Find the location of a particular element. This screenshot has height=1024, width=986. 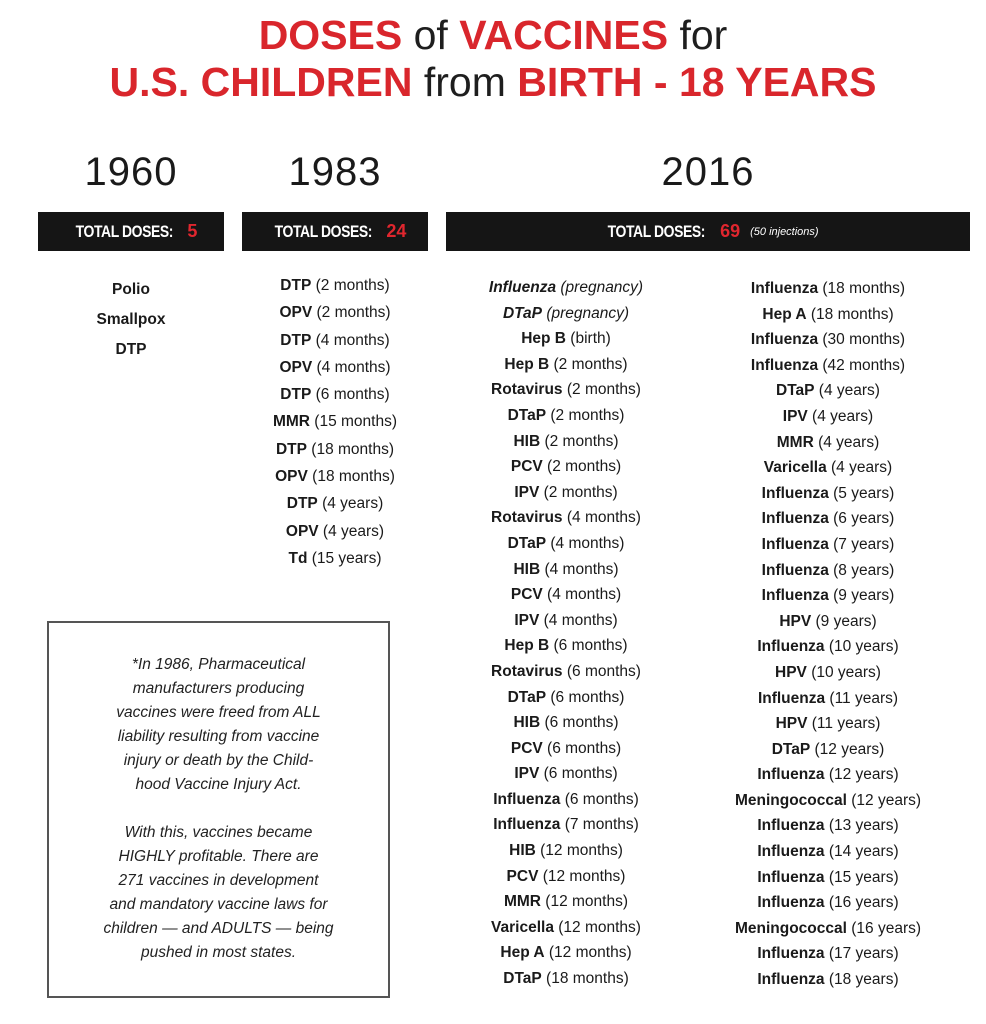

vaccine-dose-item: DTP (4 months) is located at coordinates (335, 340).